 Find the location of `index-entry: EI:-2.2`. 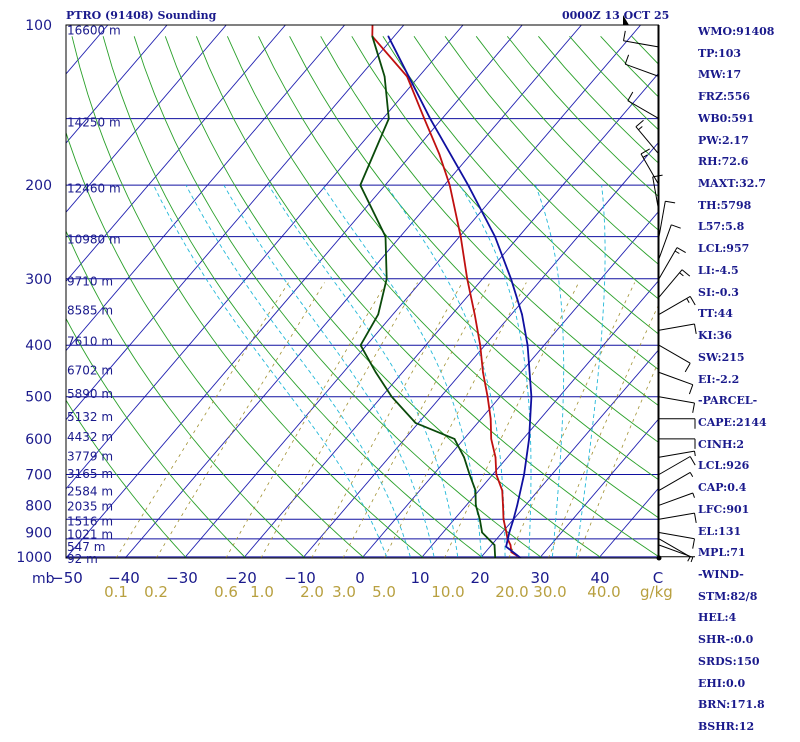

index-entry: EI:-2.2 is located at coordinates (749, 384).